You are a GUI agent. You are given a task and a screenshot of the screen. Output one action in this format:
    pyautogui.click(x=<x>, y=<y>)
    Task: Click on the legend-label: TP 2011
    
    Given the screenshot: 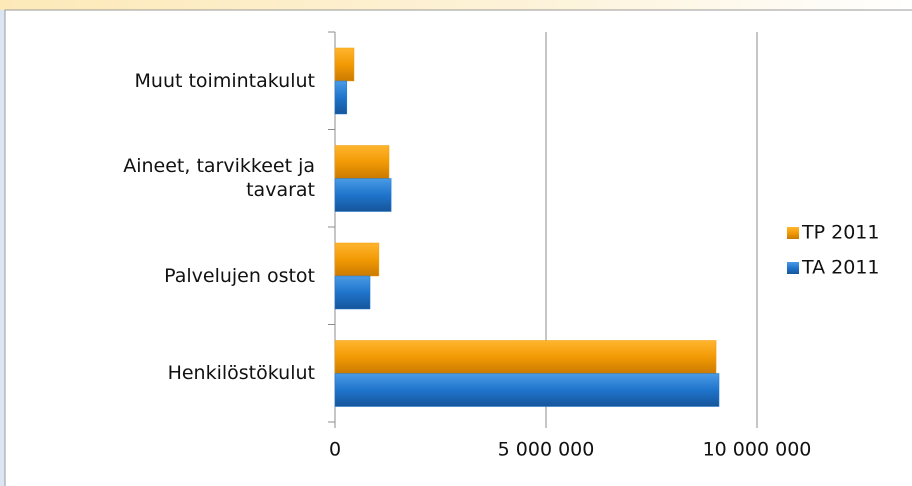 What is the action you would take?
    pyautogui.click(x=840, y=233)
    